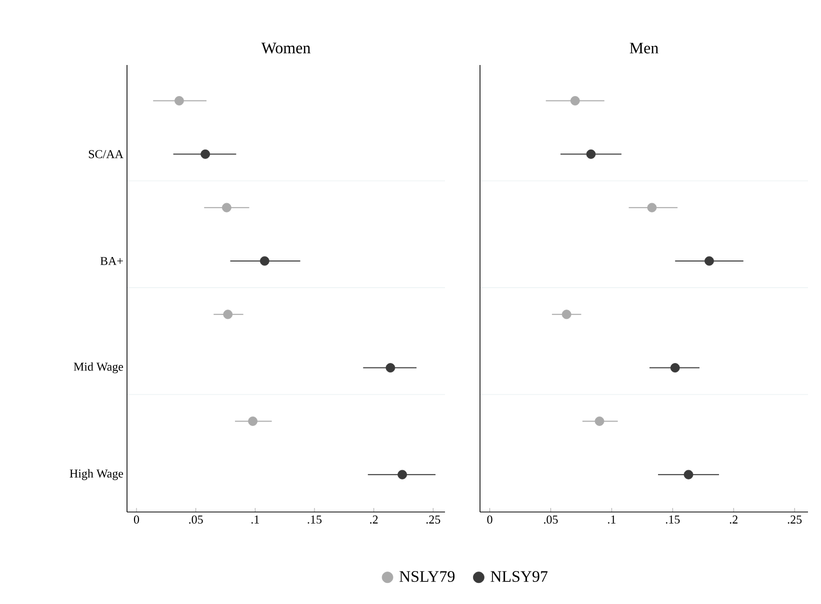 This screenshot has width=821, height=604. What do you see at coordinates (427, 576) in the screenshot?
I see `legend-label: NSLY79` at bounding box center [427, 576].